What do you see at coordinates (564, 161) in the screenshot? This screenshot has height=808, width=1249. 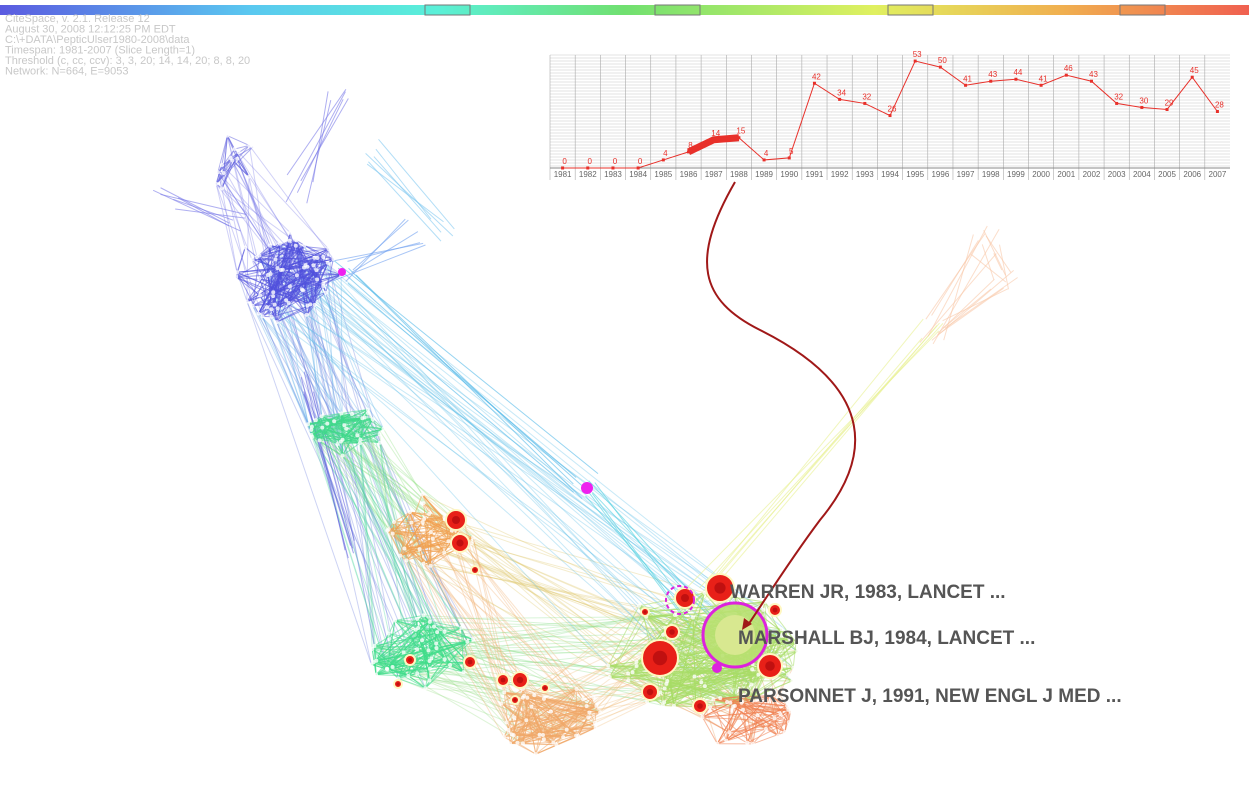 I see `value-label: 0` at bounding box center [564, 161].